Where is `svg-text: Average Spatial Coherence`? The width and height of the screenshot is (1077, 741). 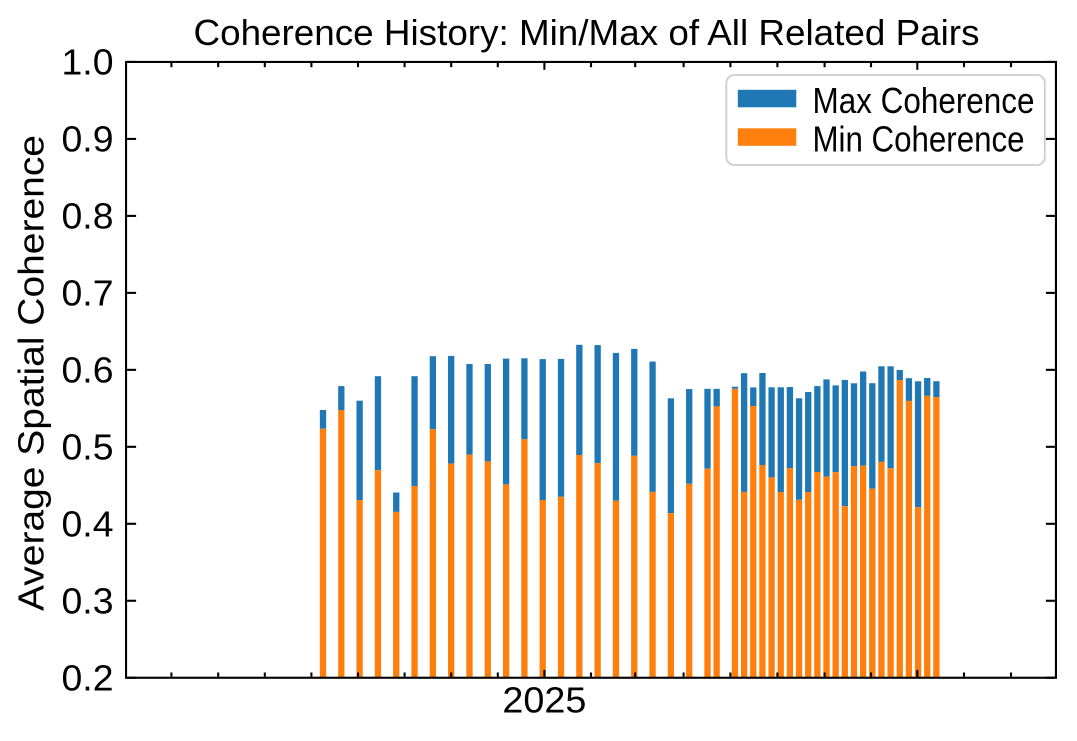 svg-text: Average Spatial Coherence is located at coordinates (31, 373).